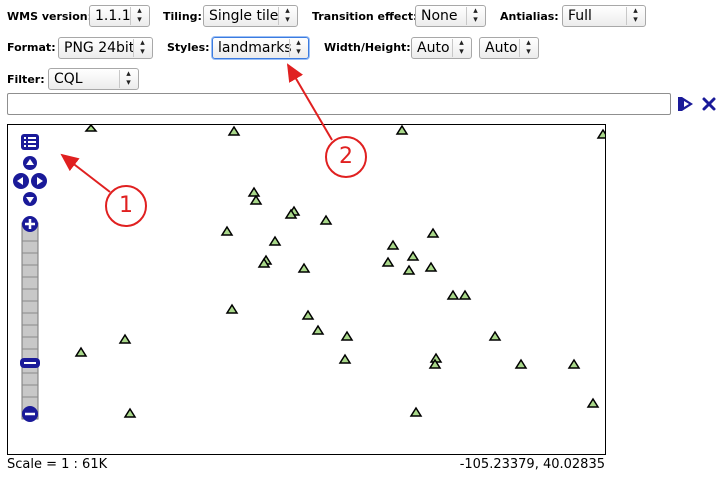  Describe the element at coordinates (93, 79) in the screenshot. I see `filter-type-select: CQL ▴ ▾` at that location.